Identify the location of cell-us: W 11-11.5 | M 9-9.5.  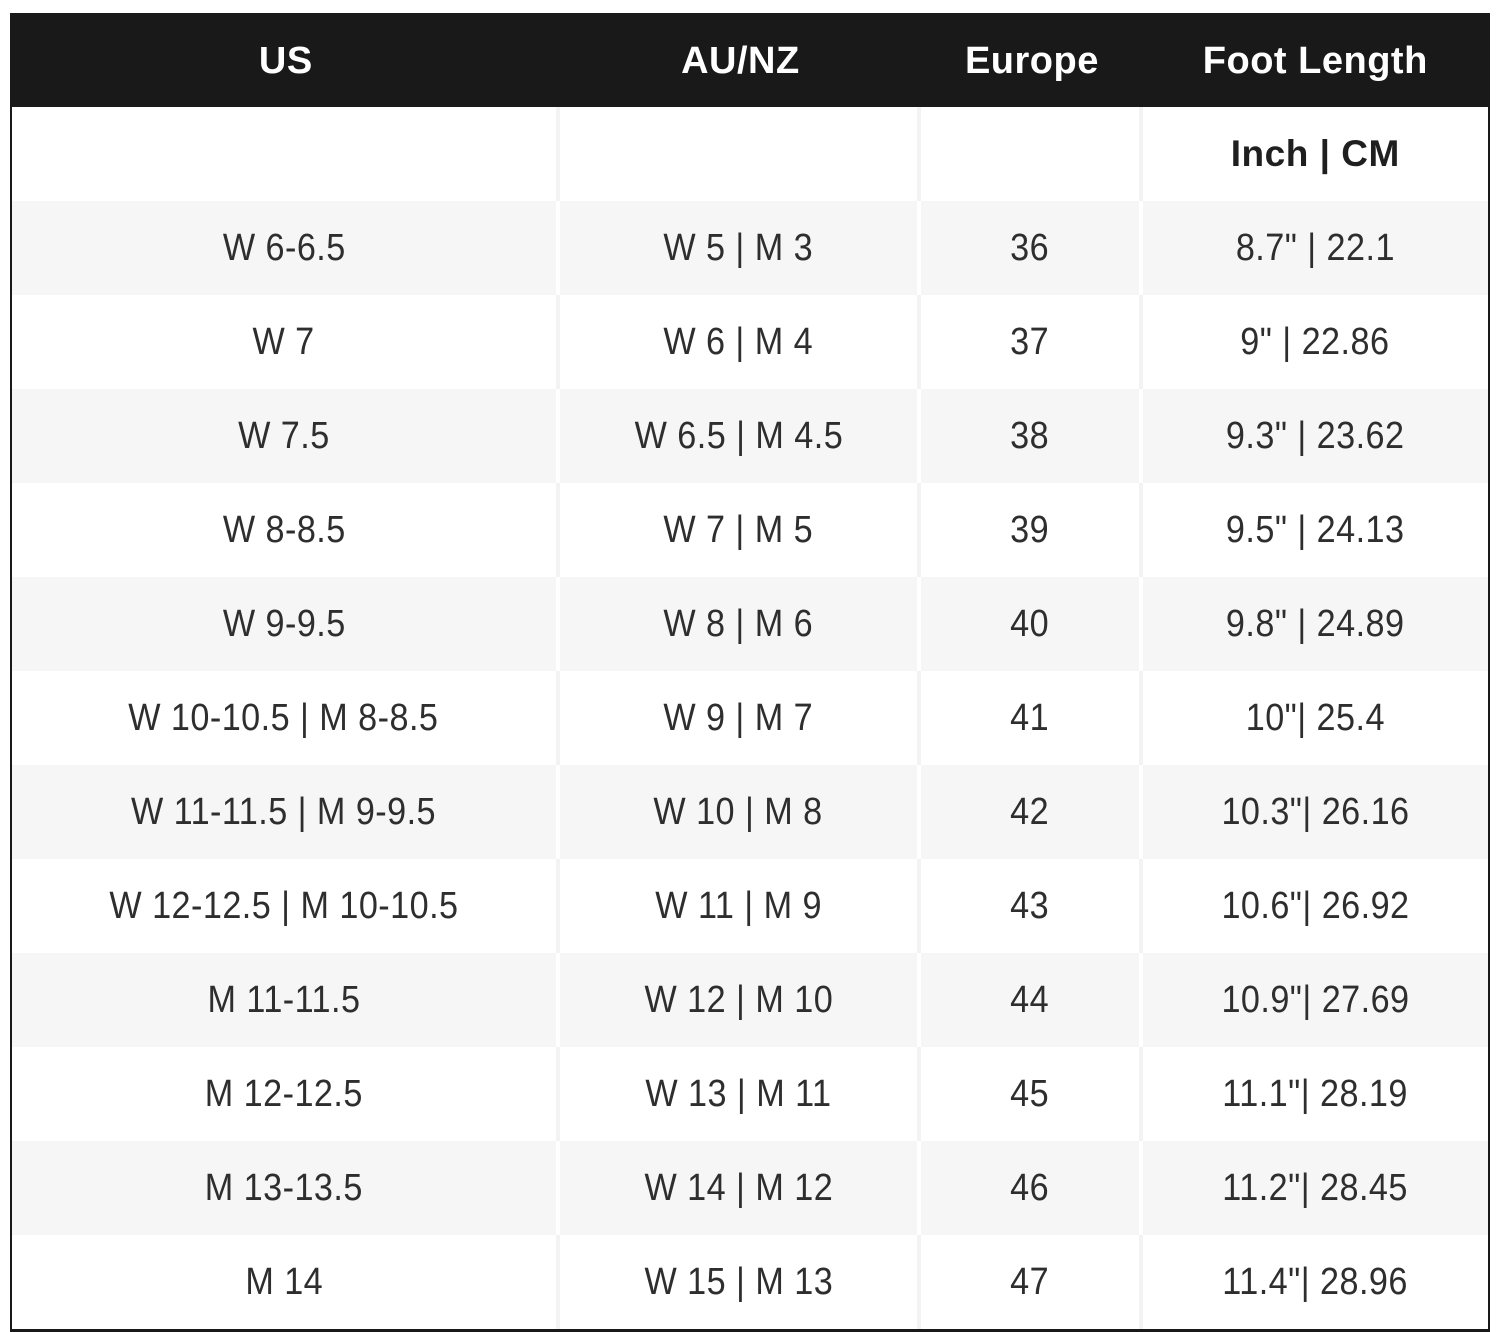
(286, 812).